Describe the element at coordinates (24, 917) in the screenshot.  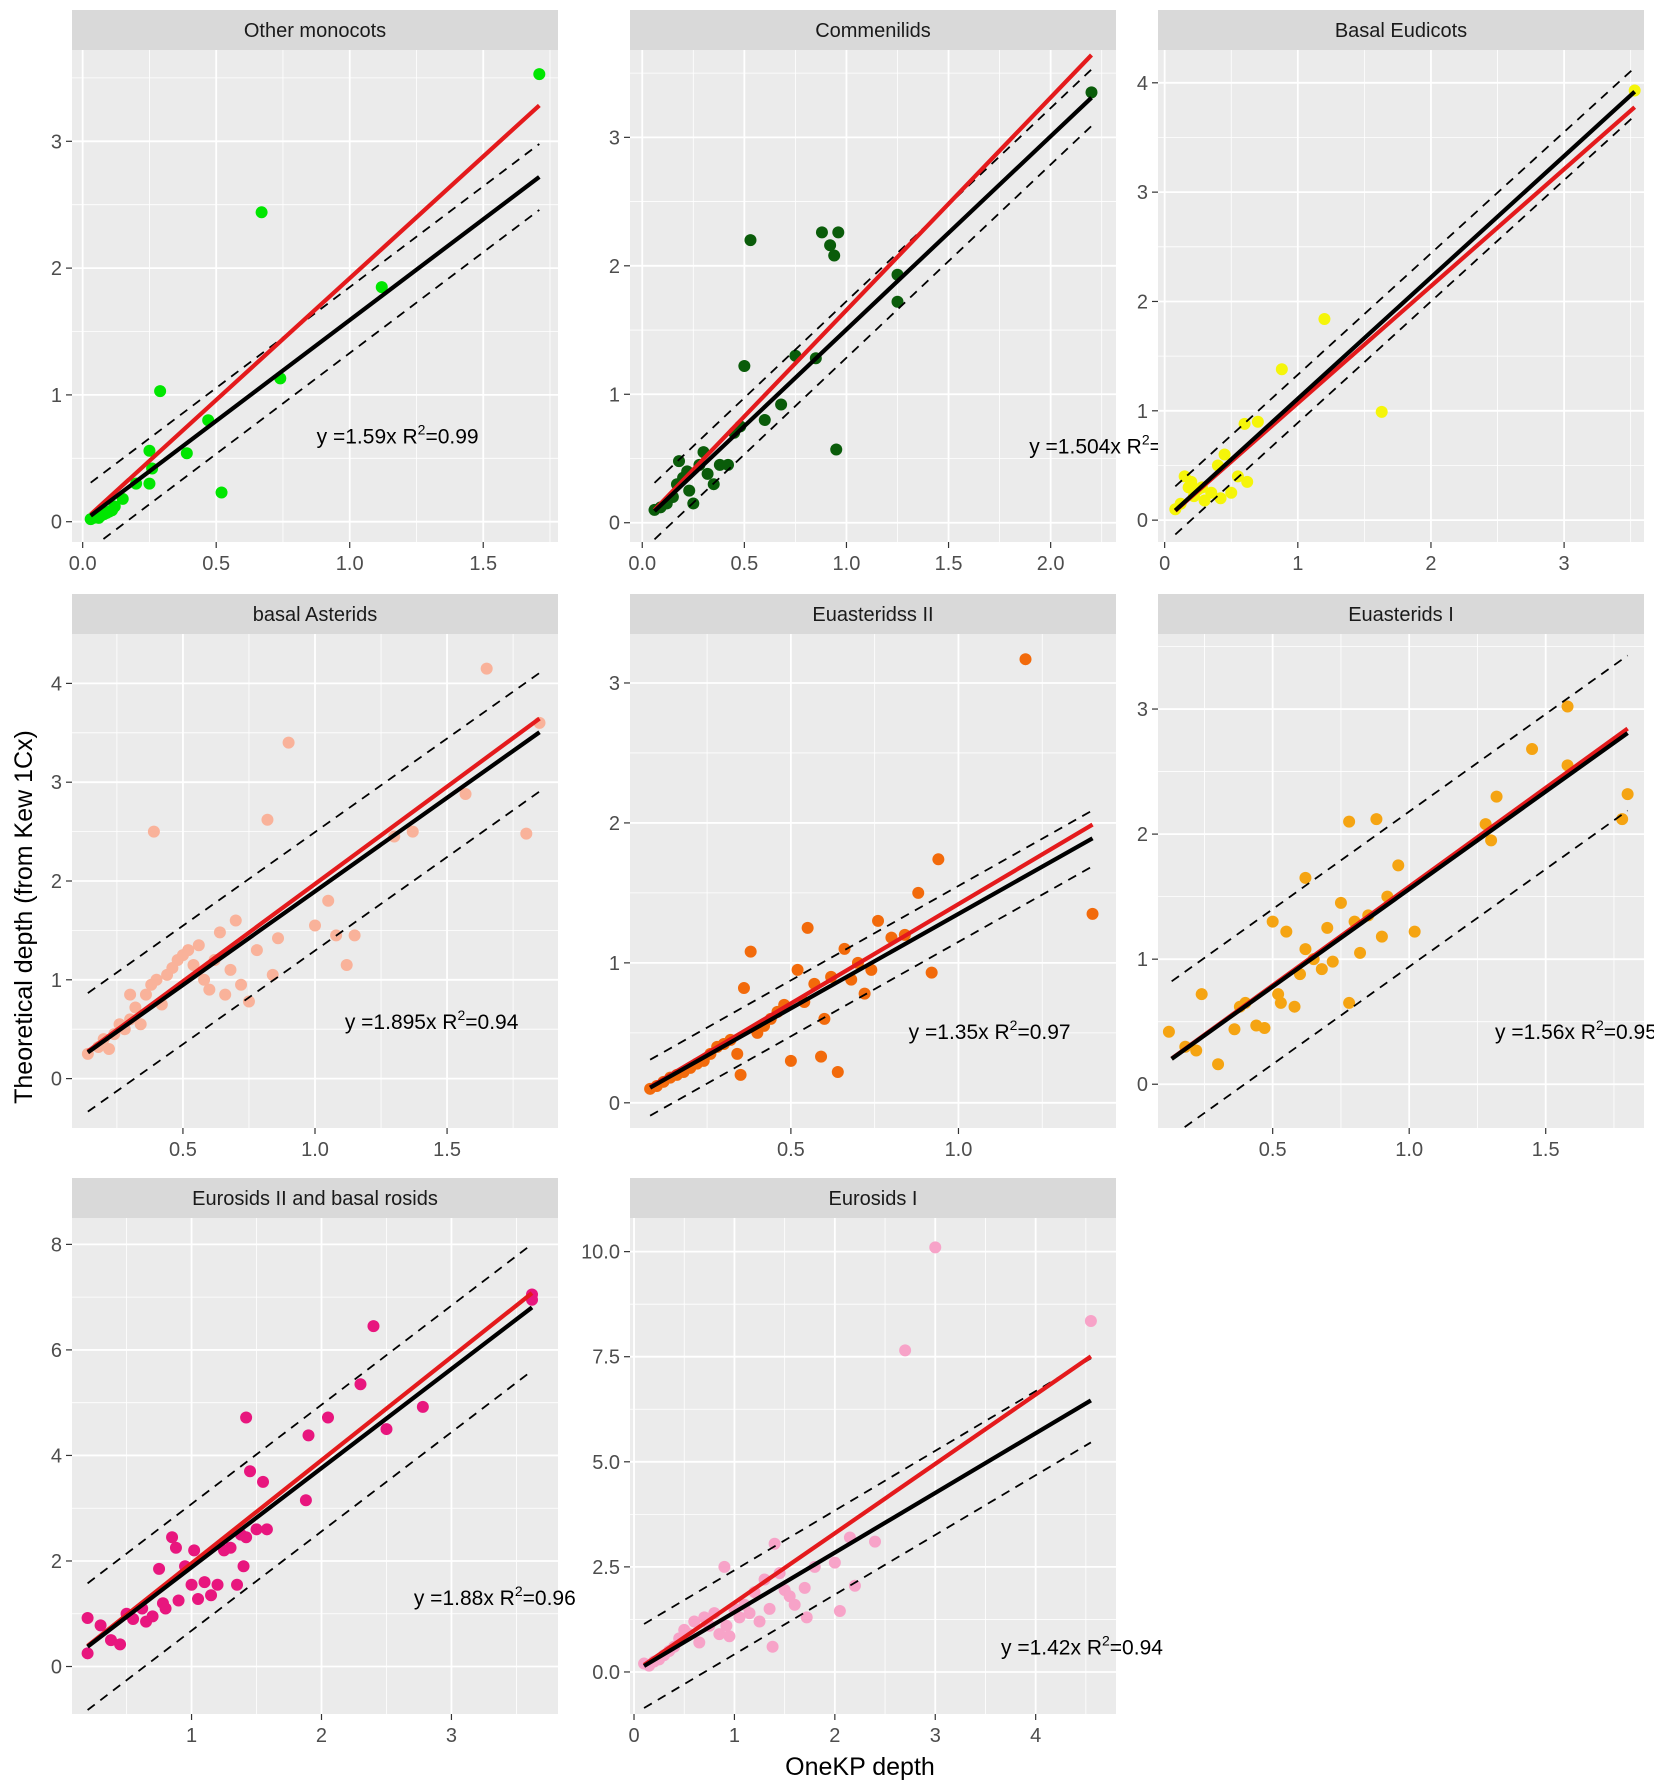
I see `y-axis-title: Theoretical depth (from Kew 1Cx)` at that location.